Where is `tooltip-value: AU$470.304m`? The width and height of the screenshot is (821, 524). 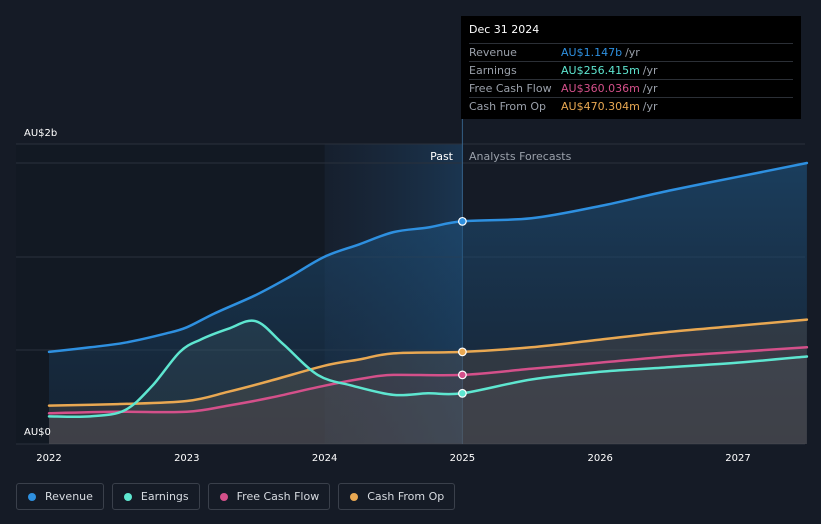 tooltip-value: AU$470.304m is located at coordinates (600, 106).